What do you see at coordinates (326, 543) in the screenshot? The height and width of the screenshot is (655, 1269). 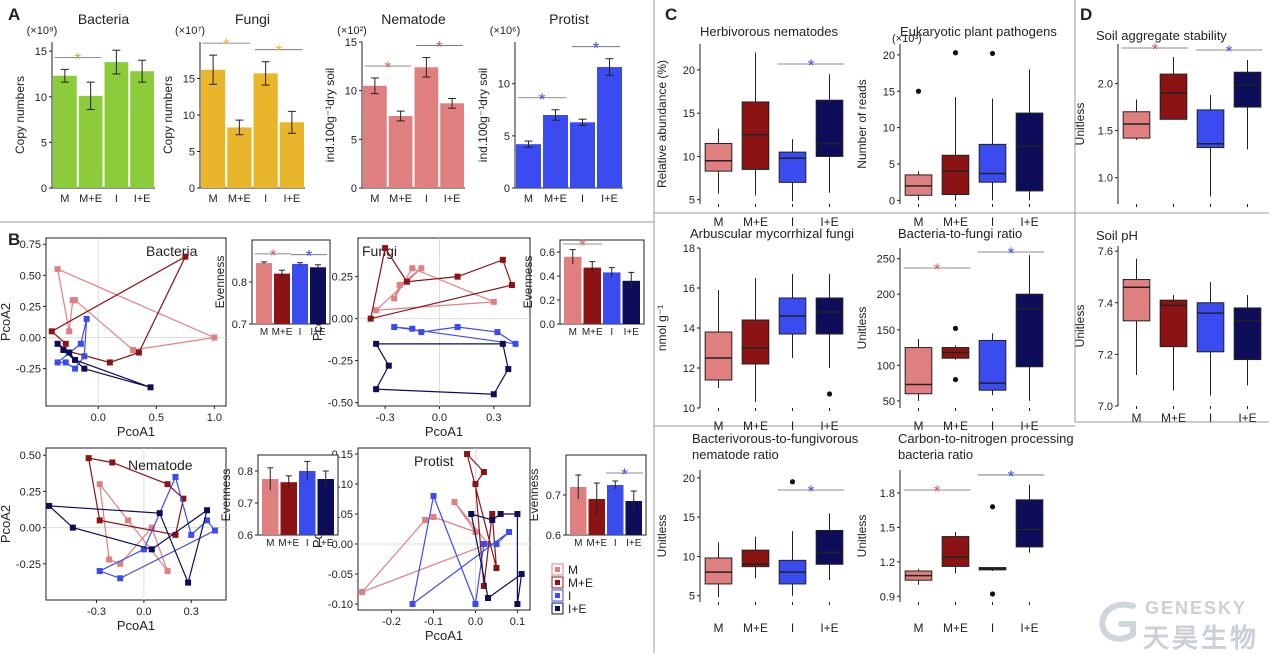 I see `B6-xtick-label: I+E` at bounding box center [326, 543].